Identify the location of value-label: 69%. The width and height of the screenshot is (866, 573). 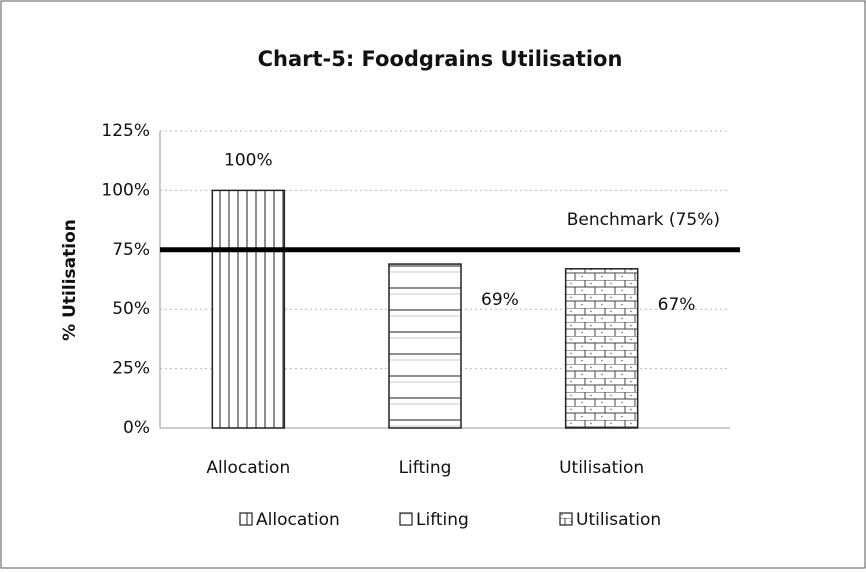
(500, 300).